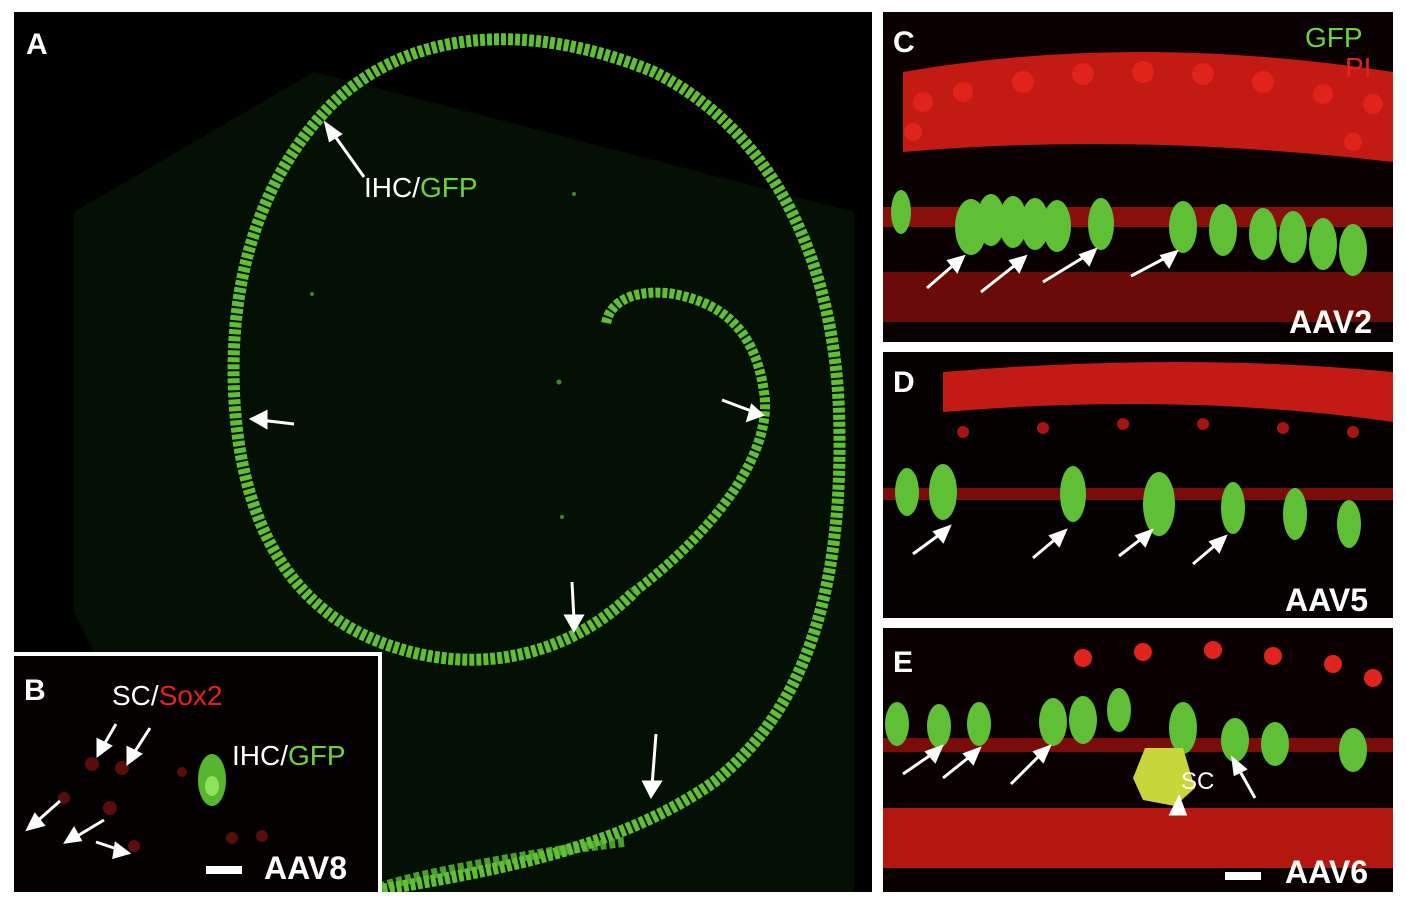 The width and height of the screenshot is (1406, 910). Describe the element at coordinates (1326, 600) in the screenshot. I see `vector-label: AAV5` at that location.